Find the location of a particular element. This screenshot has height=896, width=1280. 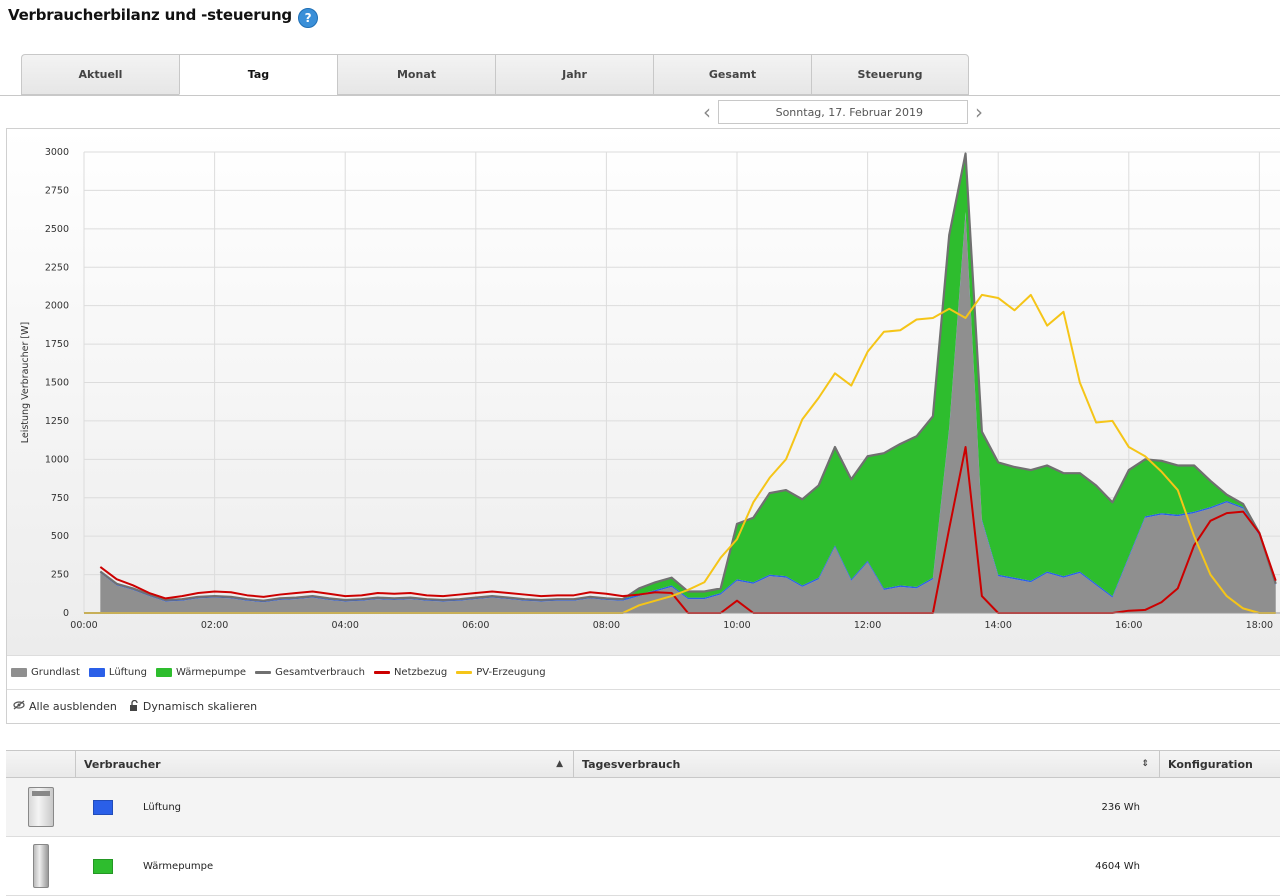

legend-item-netzbezug: Netzbezug is located at coordinates (410, 672).